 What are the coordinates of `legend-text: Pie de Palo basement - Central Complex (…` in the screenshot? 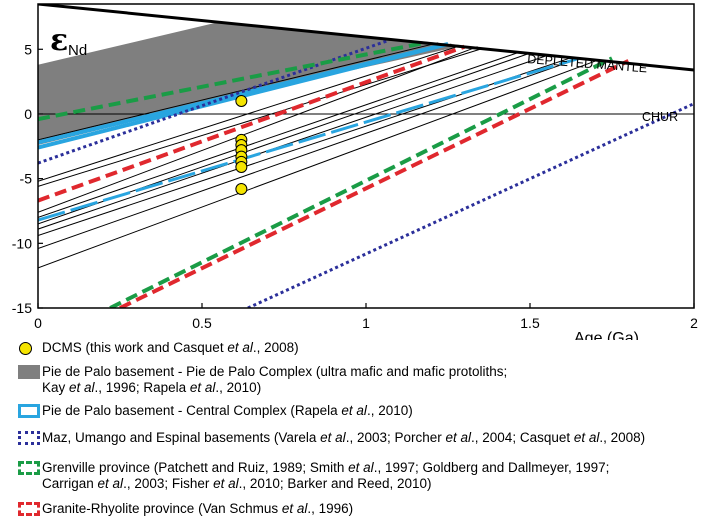 It's located at (227, 410).